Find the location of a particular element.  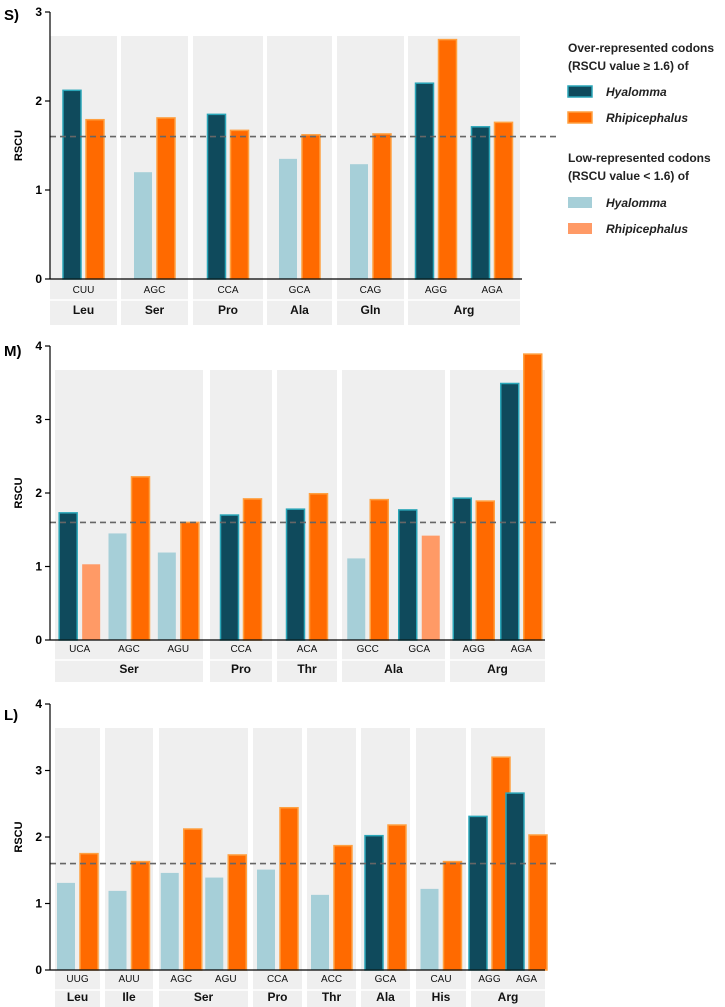

codon-label: UUG is located at coordinates (77, 979).